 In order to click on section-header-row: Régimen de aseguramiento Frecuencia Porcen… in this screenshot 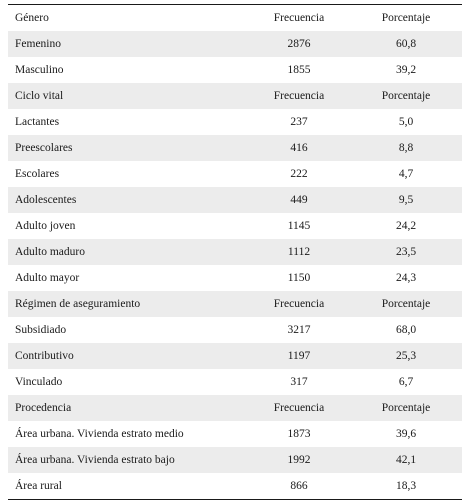, I will do `click(235, 304)`.